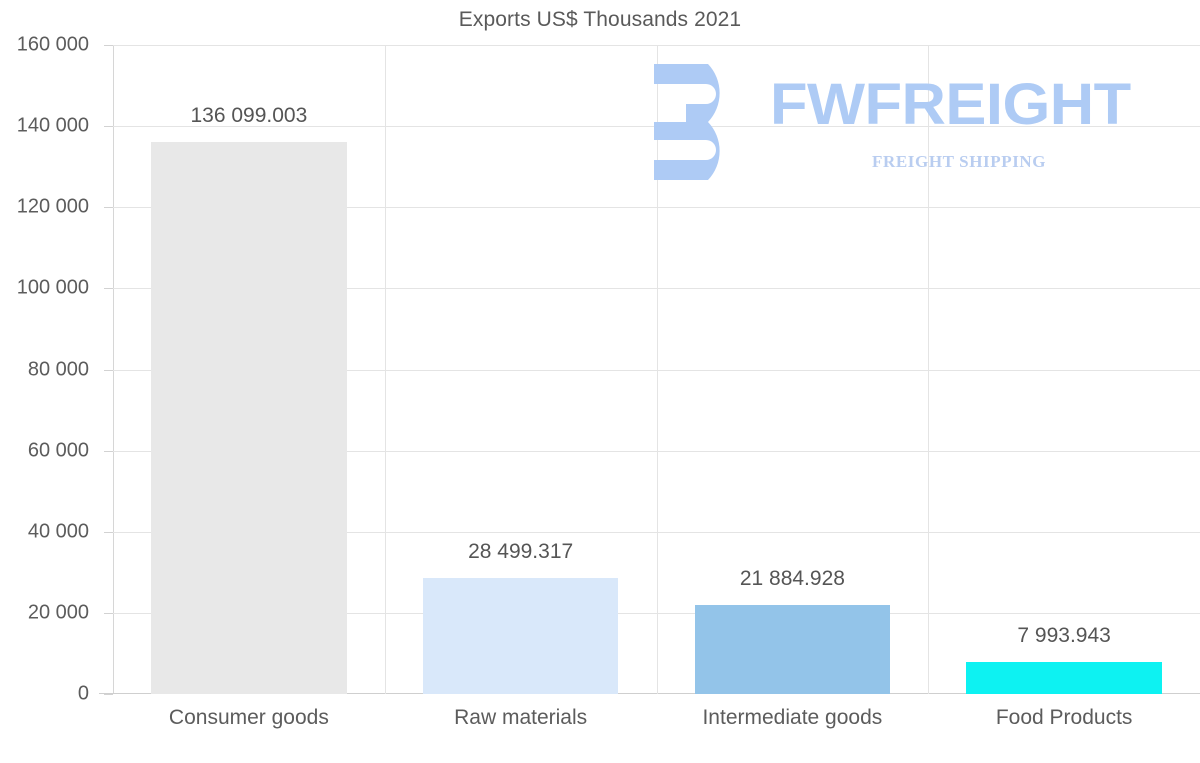  What do you see at coordinates (520, 636) in the screenshot?
I see `bar-raw-materials` at bounding box center [520, 636].